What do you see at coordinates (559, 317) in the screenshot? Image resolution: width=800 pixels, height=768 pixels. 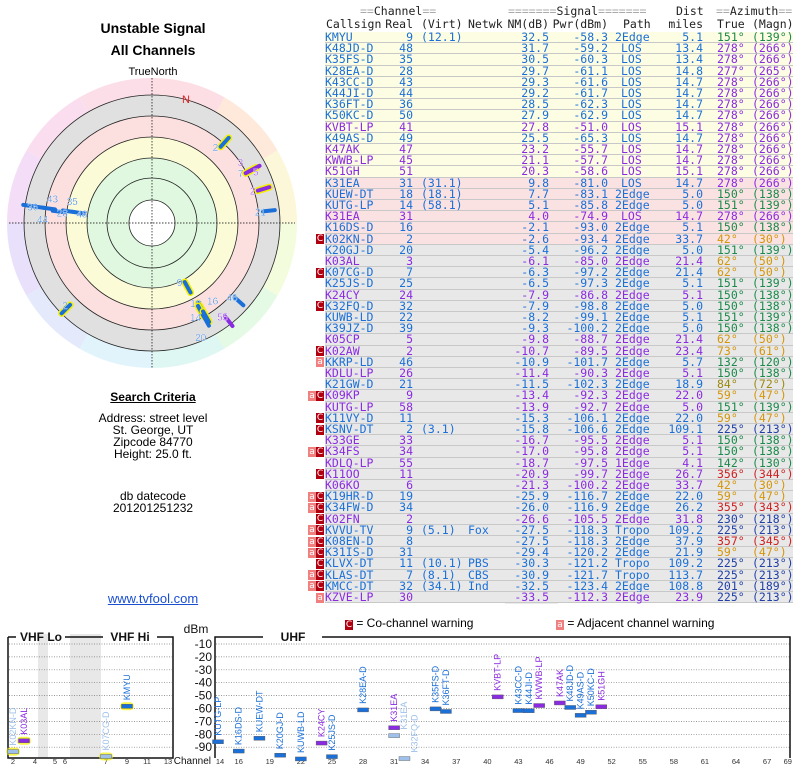 I see `station-row: KUWB-LD 22 -8.2 -99.1 2Edge 5.1 151° (139°)` at bounding box center [559, 317].